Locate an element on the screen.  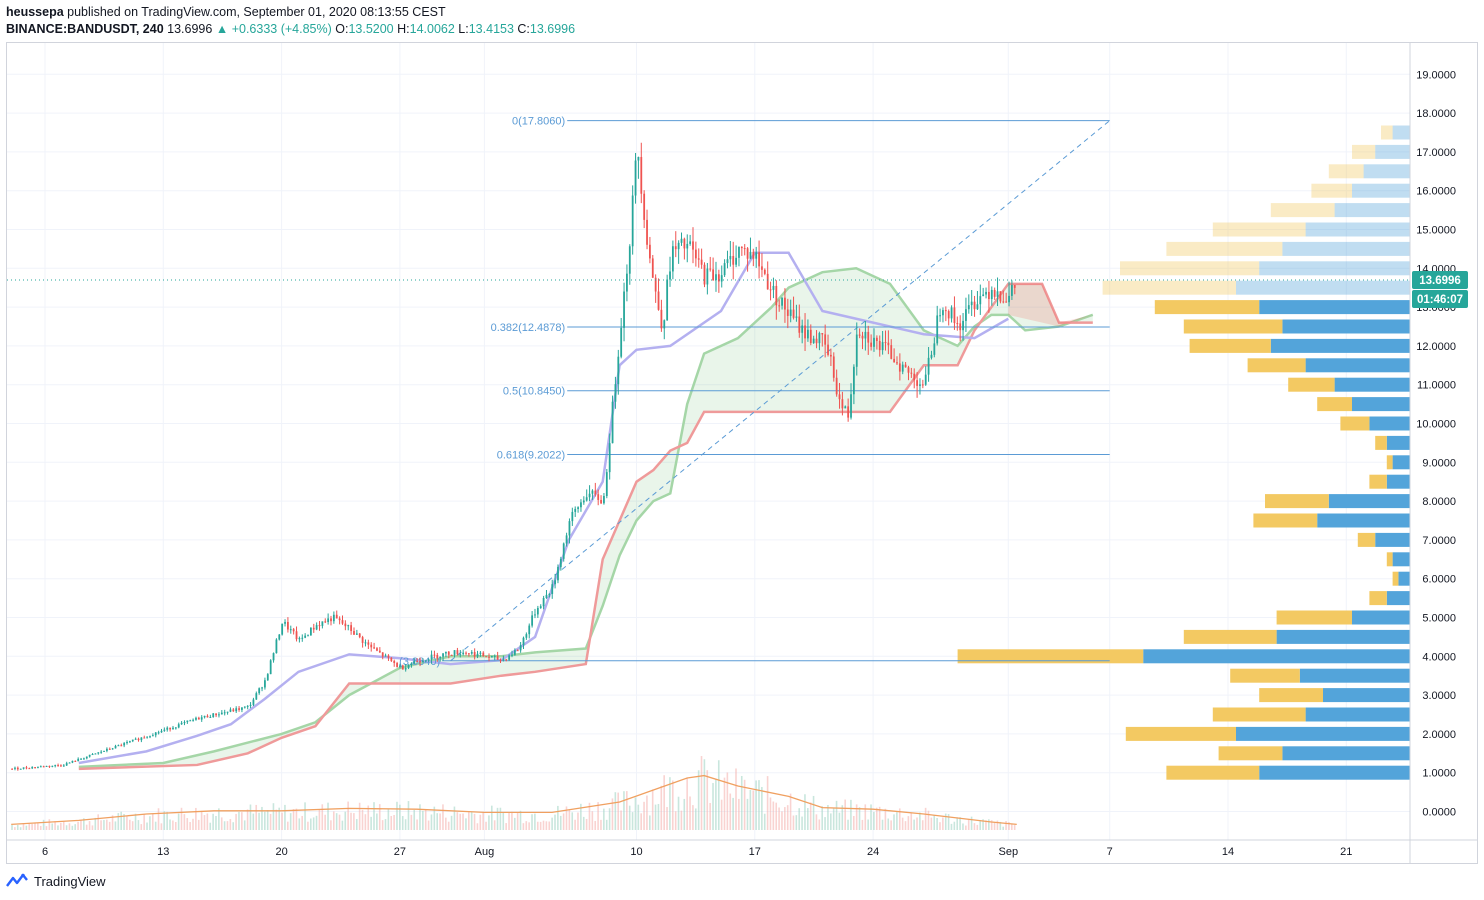
tradingview-brand: TradingView is located at coordinates (70, 881).